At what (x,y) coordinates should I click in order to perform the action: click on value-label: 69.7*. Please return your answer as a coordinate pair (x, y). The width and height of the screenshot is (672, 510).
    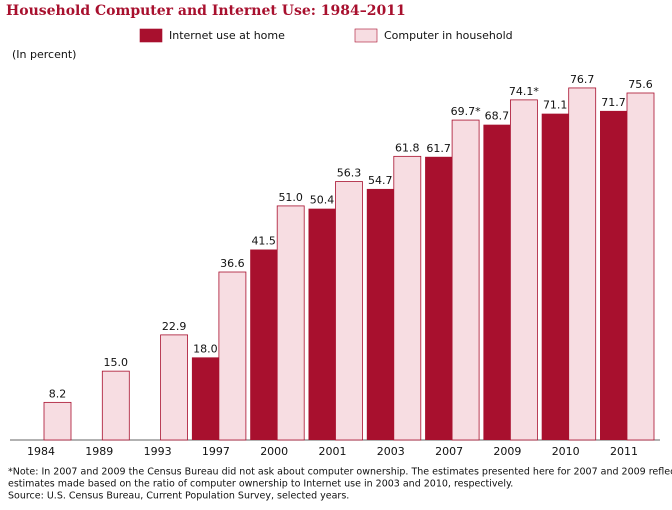
    Looking at the image, I should click on (466, 111).